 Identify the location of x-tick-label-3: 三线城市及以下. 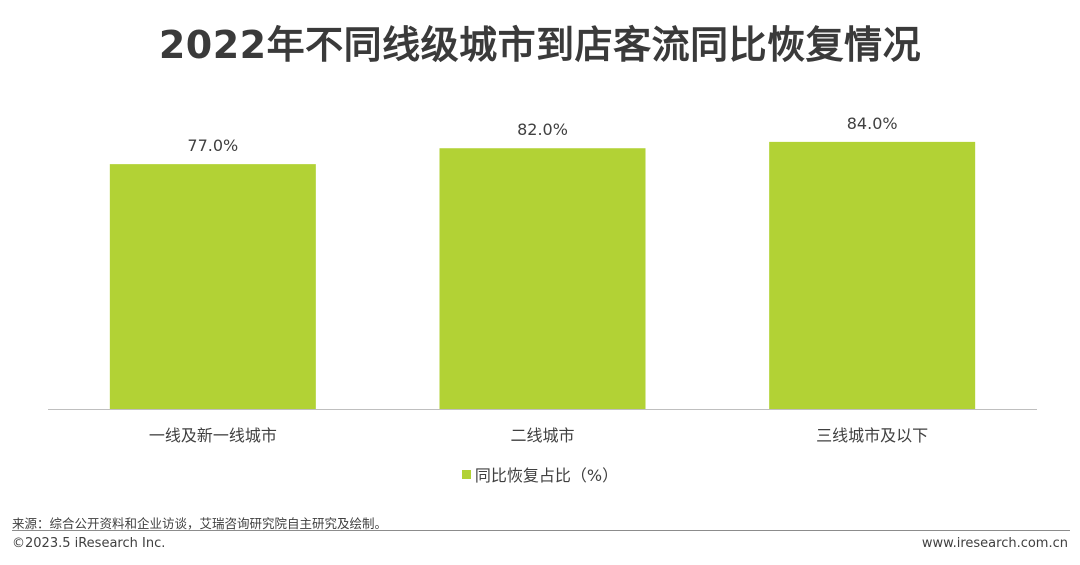
(872, 435).